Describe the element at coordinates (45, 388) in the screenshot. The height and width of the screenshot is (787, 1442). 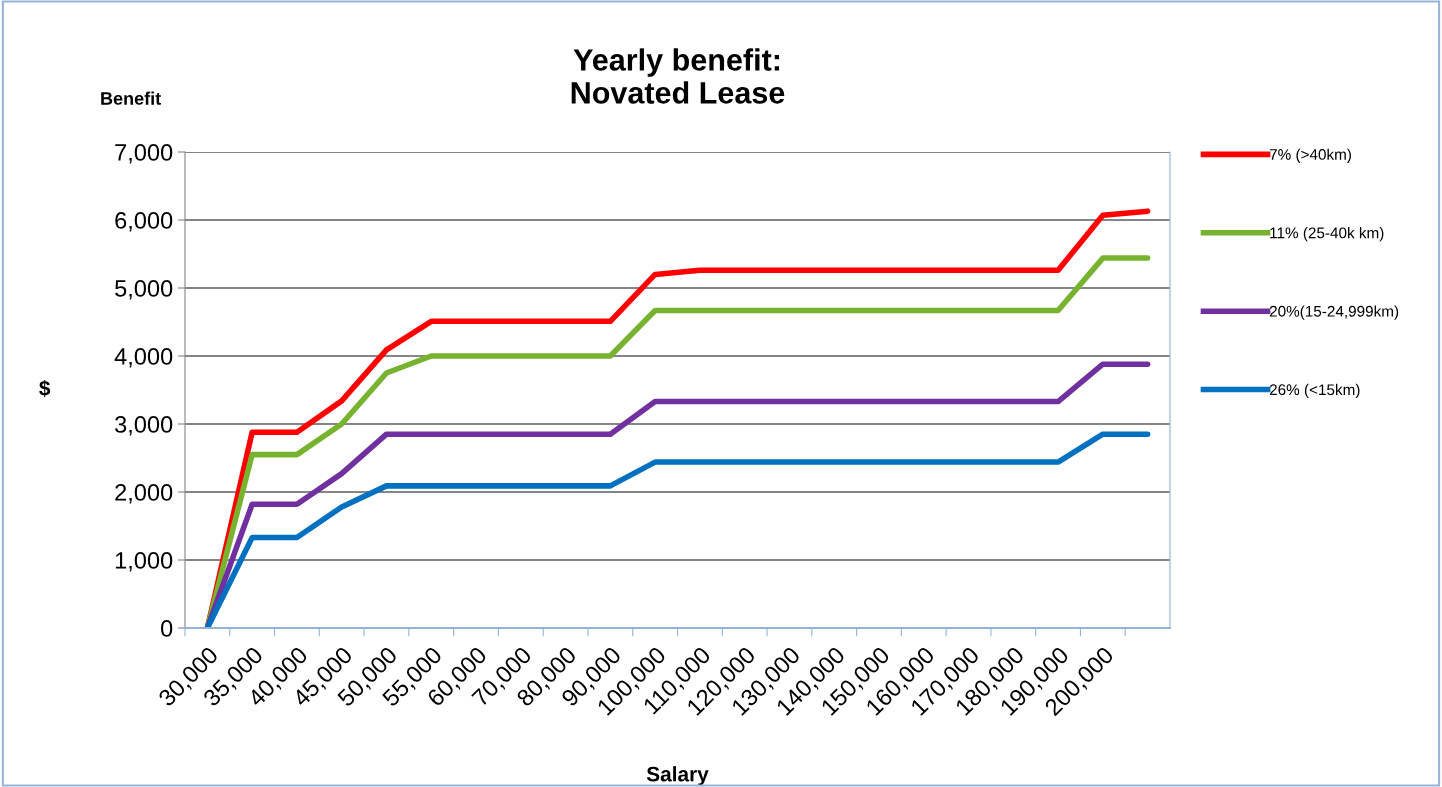
I see `y-axis-title: $` at that location.